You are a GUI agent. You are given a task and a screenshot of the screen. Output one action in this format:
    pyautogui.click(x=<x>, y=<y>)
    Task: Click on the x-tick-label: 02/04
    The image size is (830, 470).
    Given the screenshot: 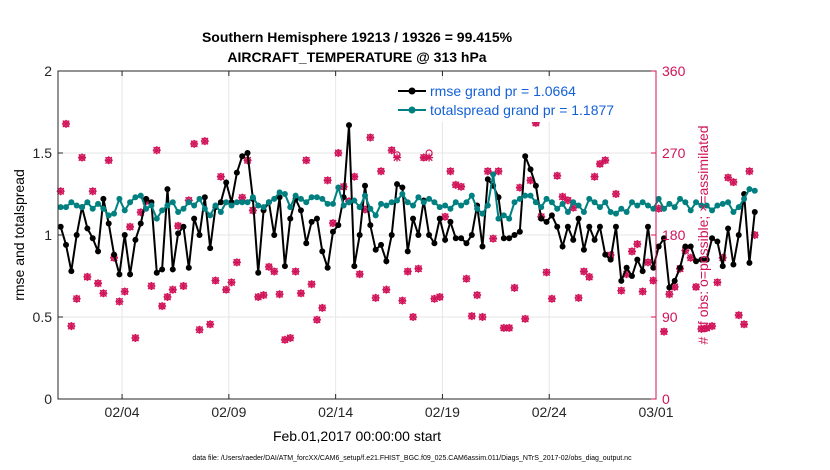 What is the action you would take?
    pyautogui.click(x=122, y=412)
    